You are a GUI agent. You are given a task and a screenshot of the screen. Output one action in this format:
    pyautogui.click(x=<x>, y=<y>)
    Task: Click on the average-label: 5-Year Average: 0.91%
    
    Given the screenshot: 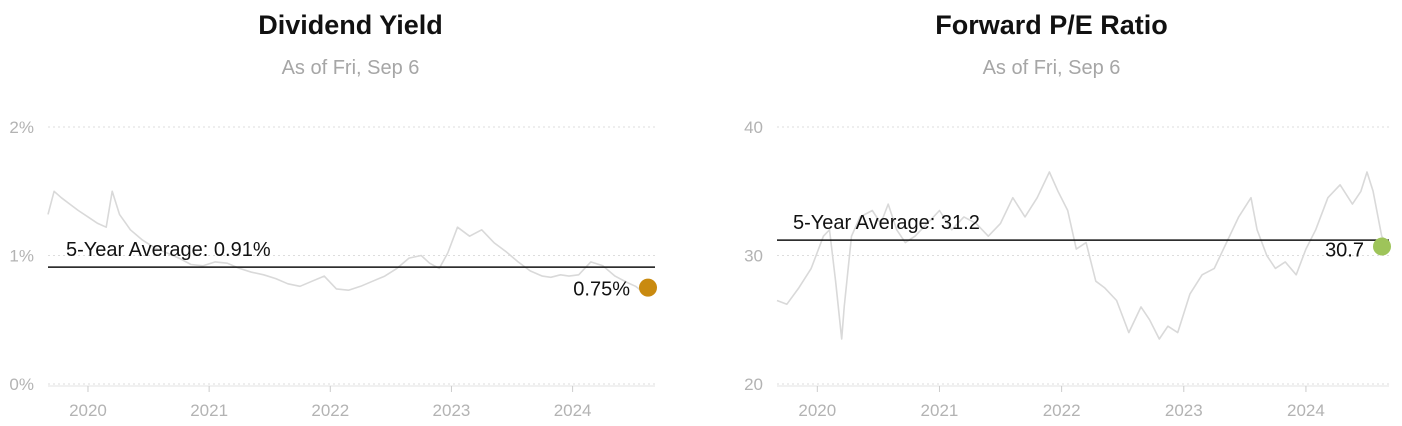 What is the action you would take?
    pyautogui.click(x=168, y=250)
    